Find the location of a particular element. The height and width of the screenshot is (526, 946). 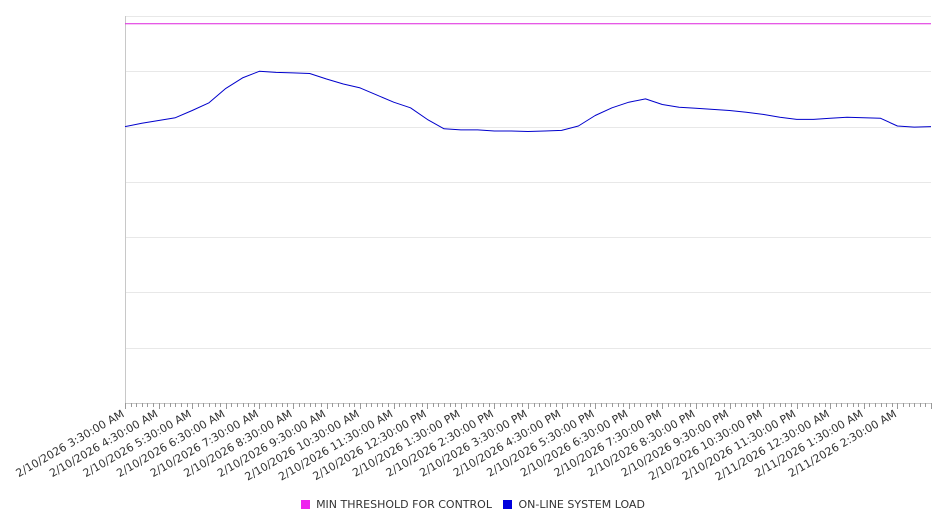

legend-item-min-threshold: MIN THRESHOLD FOR CONTROL is located at coordinates (396, 504).